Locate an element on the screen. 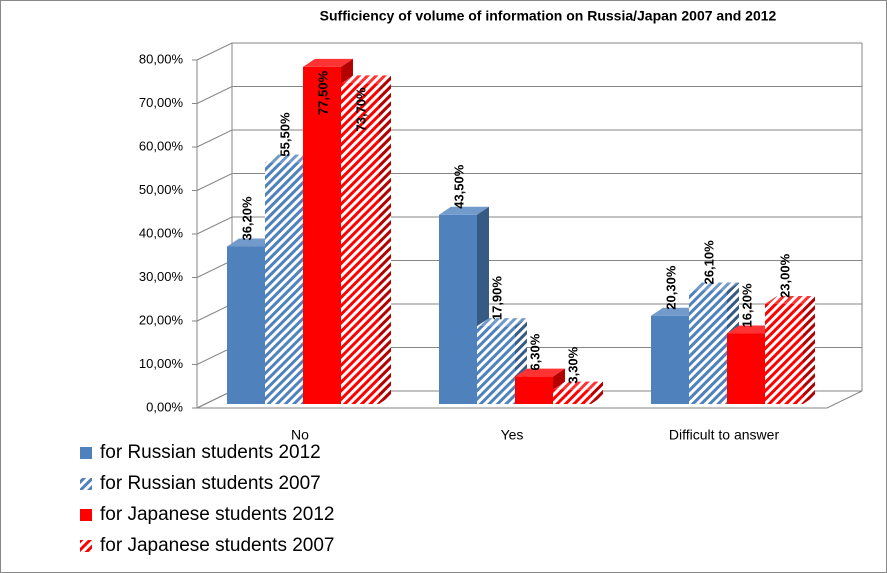 This screenshot has width=887, height=573. legend-label: for Japanese students 2007 is located at coordinates (217, 545).